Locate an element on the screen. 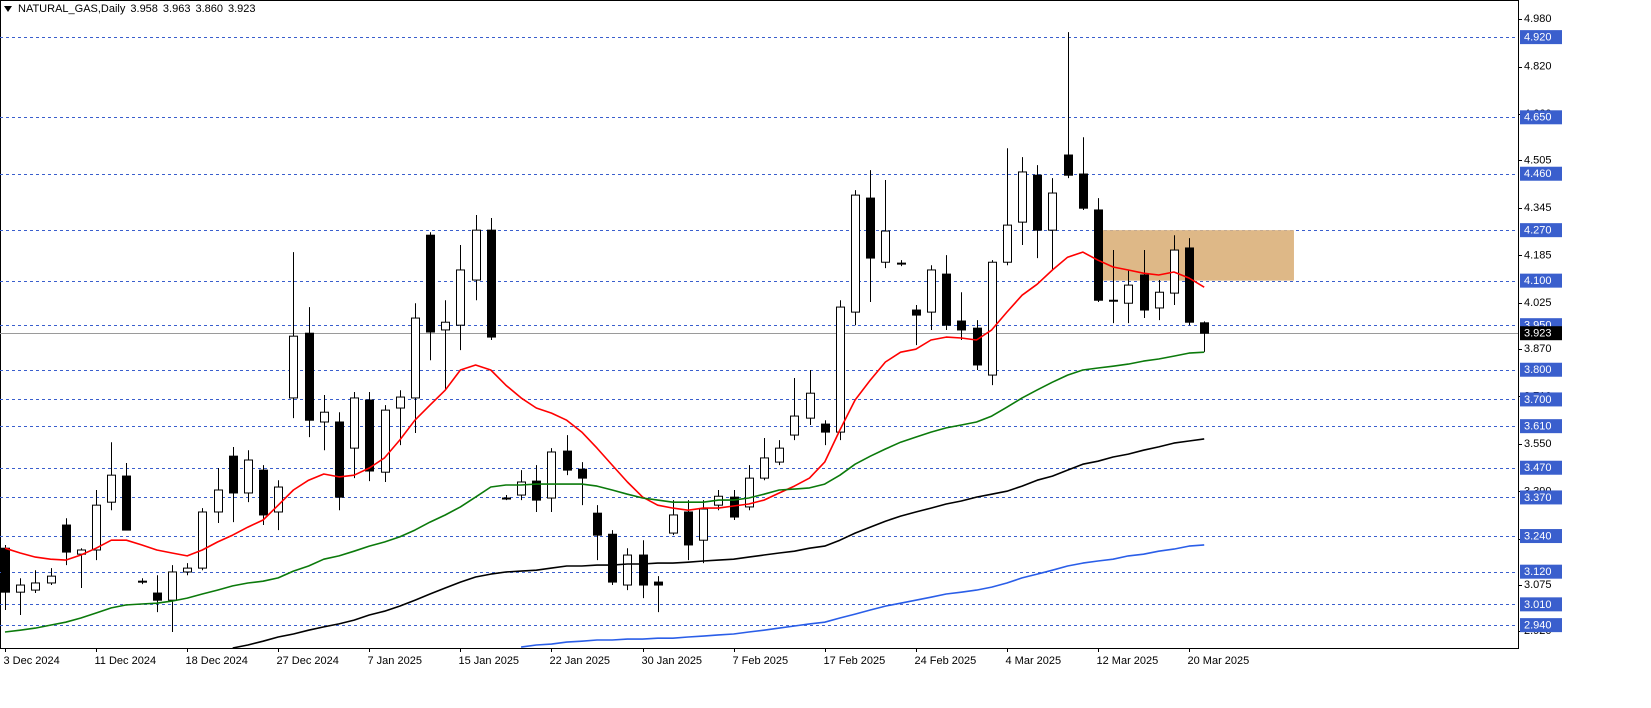 This screenshot has height=708, width=1651. level-label: 3.240 is located at coordinates (1538, 536).